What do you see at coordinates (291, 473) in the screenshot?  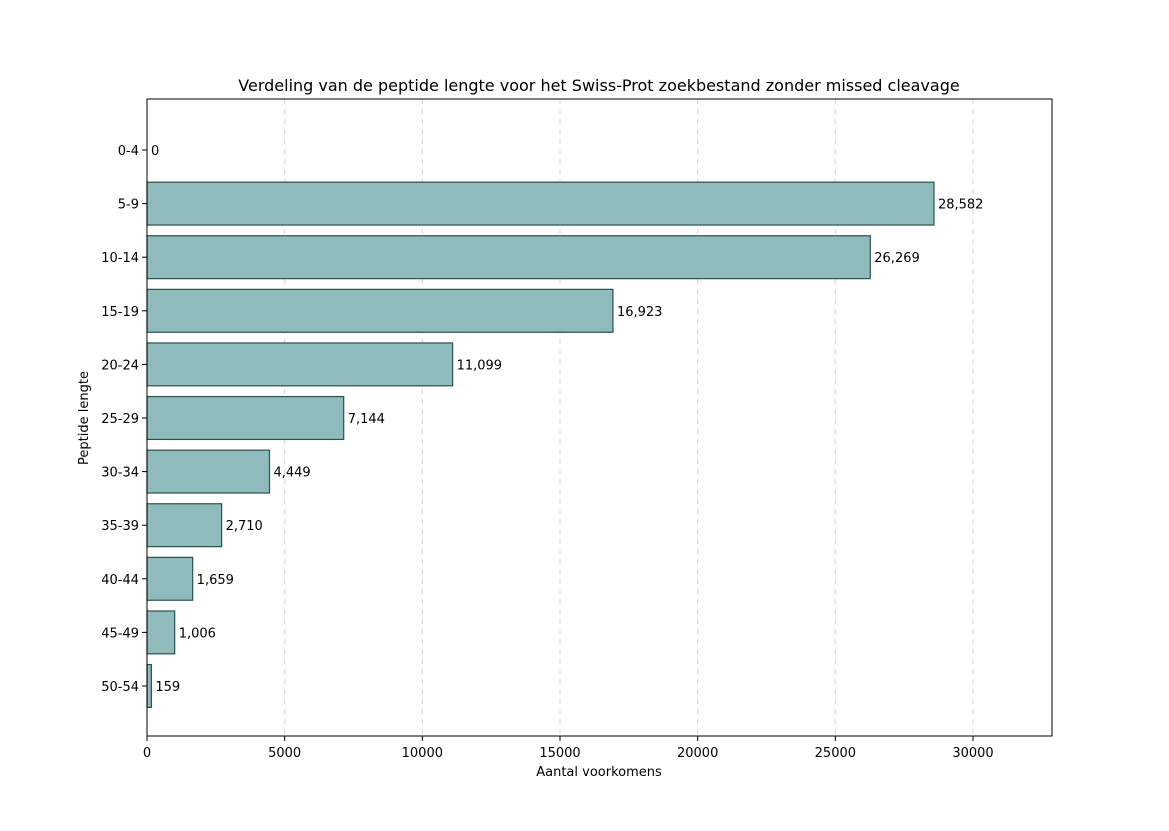 I see `data-label-30-34: 4,449` at bounding box center [291, 473].